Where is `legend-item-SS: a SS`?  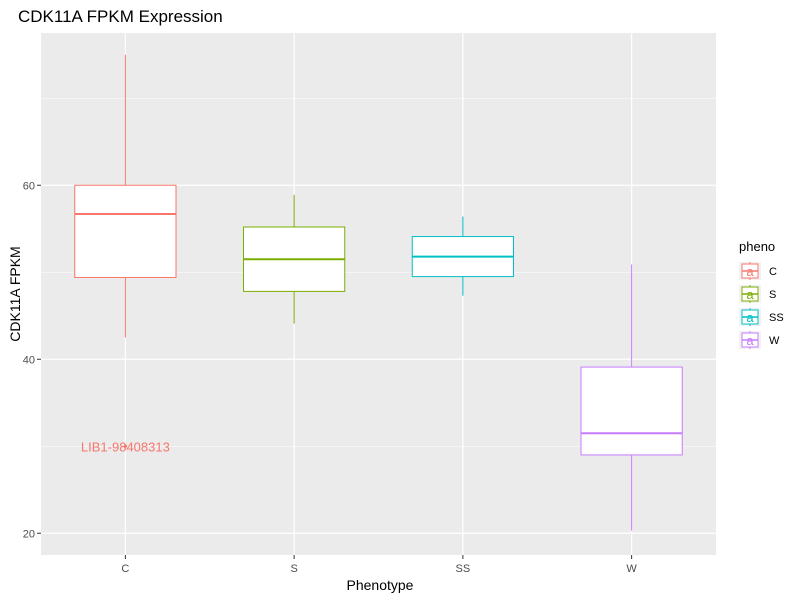
legend-item-SS: a SS is located at coordinates (761, 317).